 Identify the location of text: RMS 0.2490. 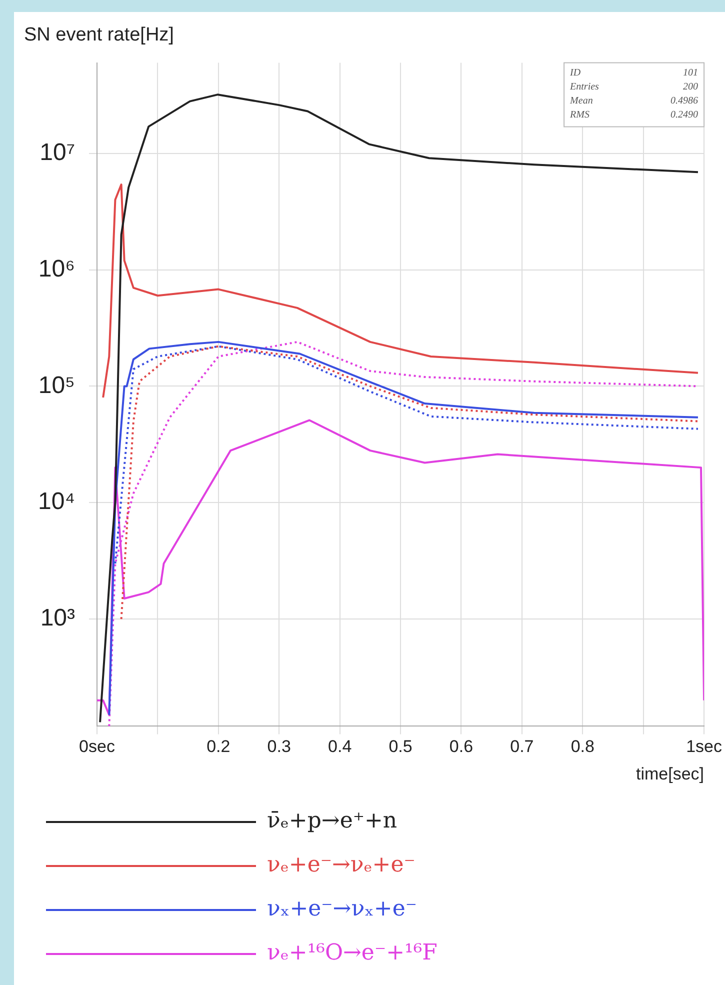
(634, 114).